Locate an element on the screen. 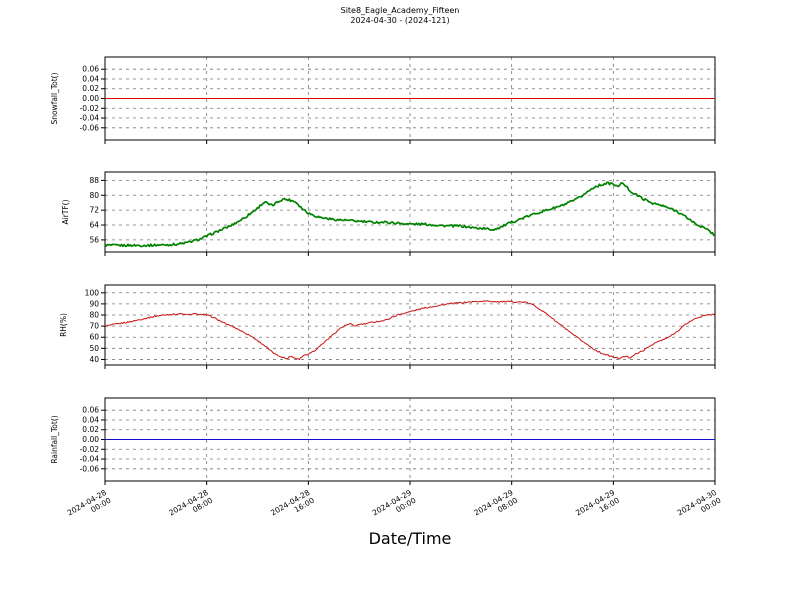  x-tick-label: 2024-04-2808:00 is located at coordinates (190, 506).